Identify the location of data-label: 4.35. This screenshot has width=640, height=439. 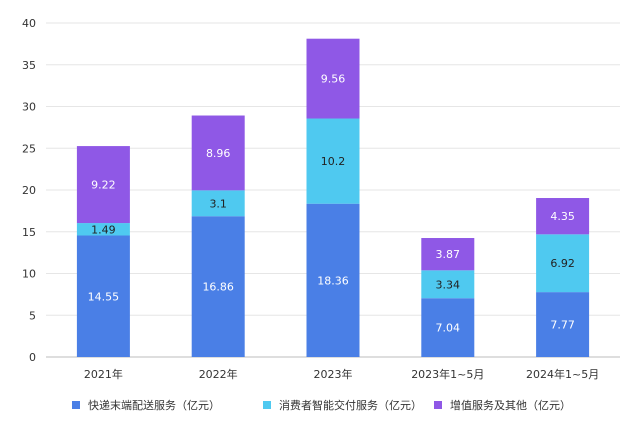
(562, 216).